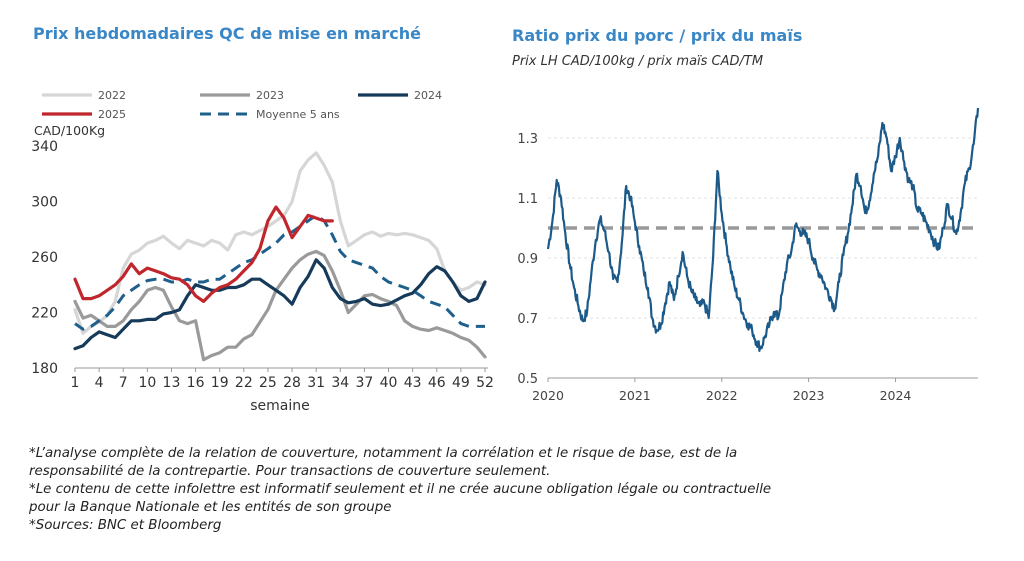 Image resolution: width=1024 pixels, height=561 pixels. What do you see at coordinates (69, 130) in the screenshot?
I see `y-axis-label: CAD/100Kg` at bounding box center [69, 130].